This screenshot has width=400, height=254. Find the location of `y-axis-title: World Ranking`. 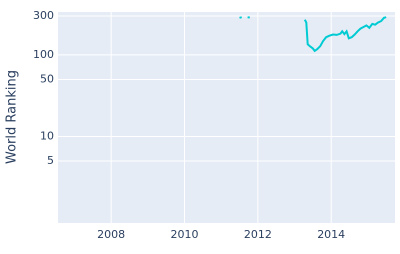

y-axis-title: World Ranking is located at coordinates (12, 117).